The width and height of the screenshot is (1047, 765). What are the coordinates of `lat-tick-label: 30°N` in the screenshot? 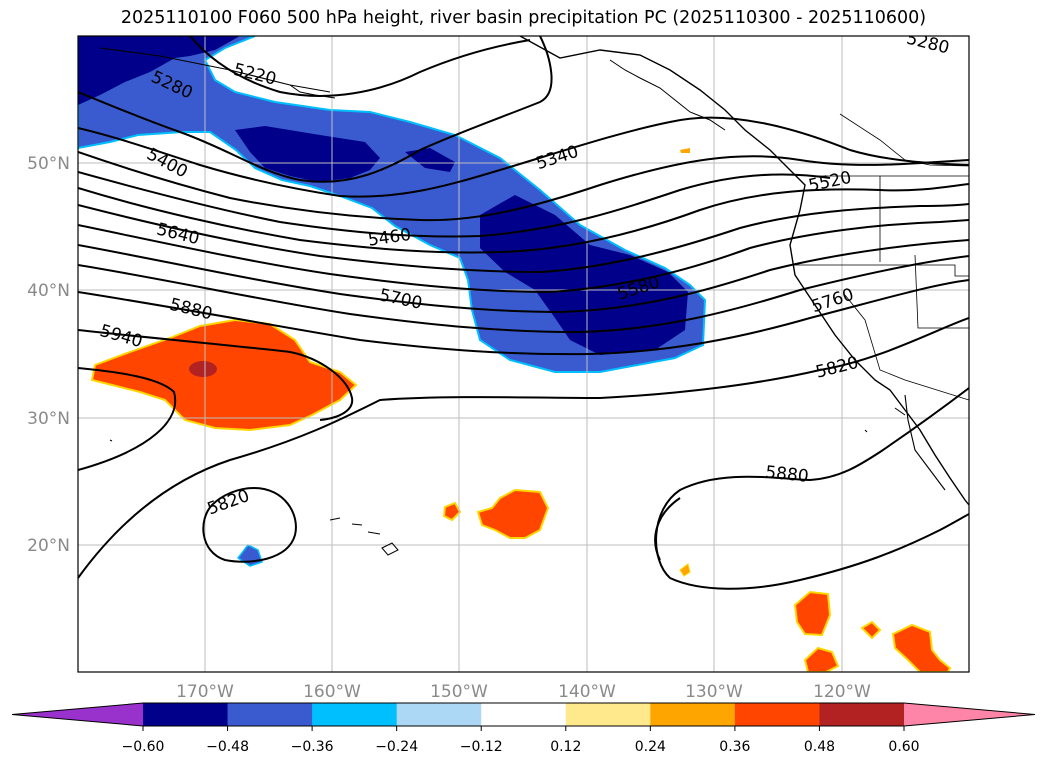 It's located at (48, 419).